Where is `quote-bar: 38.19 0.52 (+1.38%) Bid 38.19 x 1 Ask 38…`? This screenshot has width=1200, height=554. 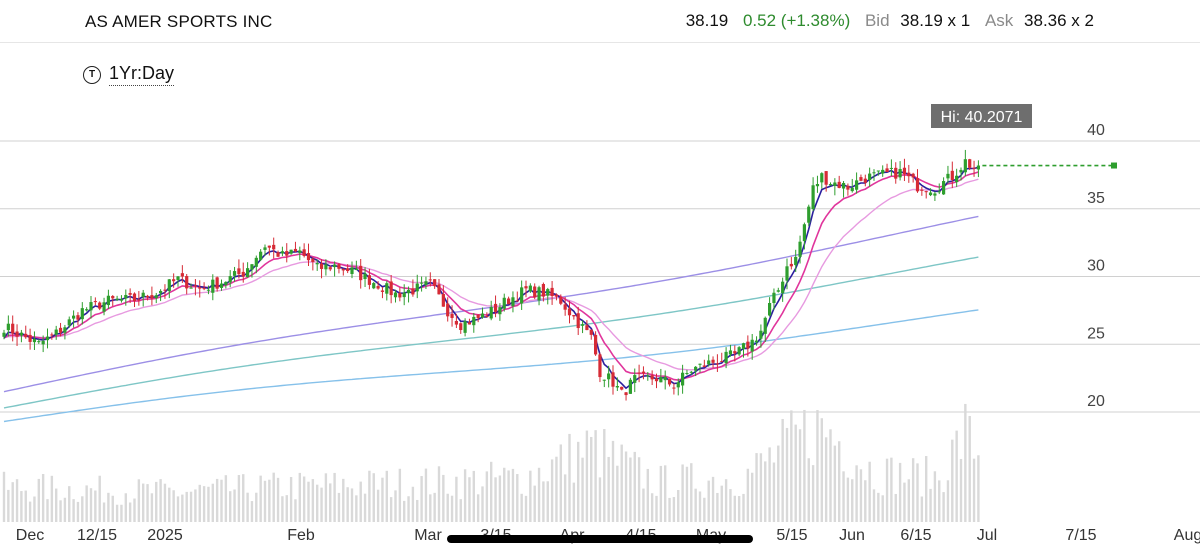 quote-bar: 38.19 0.52 (+1.38%) Bid 38.19 x 1 Ask 38… is located at coordinates (885, 21).